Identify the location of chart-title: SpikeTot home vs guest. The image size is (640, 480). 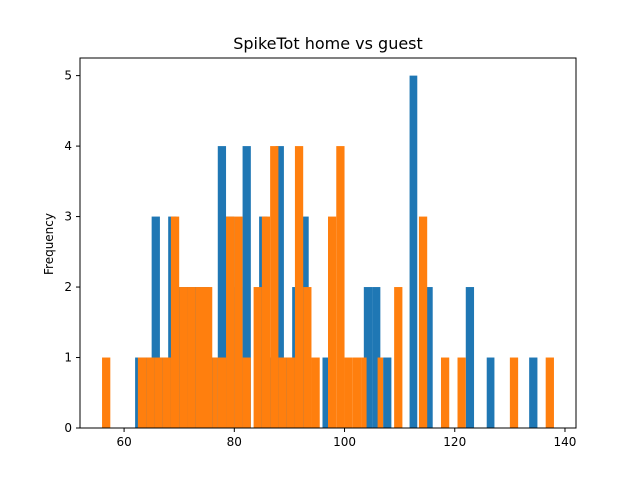
(328, 43).